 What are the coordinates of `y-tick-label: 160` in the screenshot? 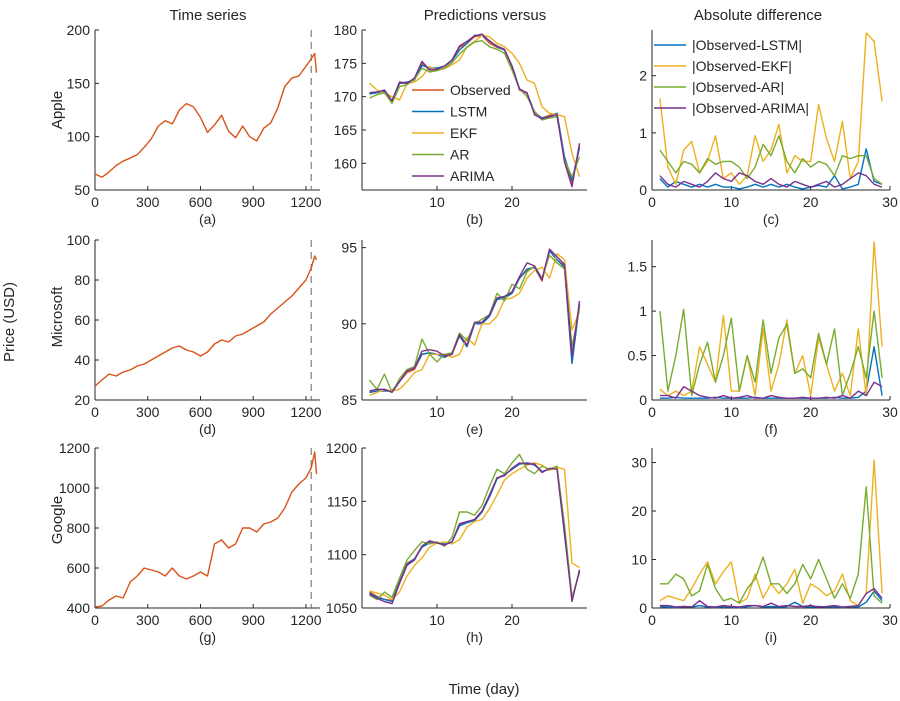 It's located at (346, 163).